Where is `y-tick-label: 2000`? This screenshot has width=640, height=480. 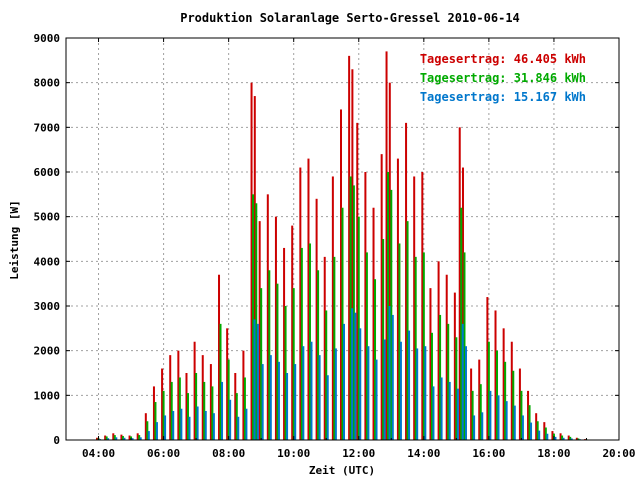 y-tick-label: 2000 is located at coordinates (47, 351).